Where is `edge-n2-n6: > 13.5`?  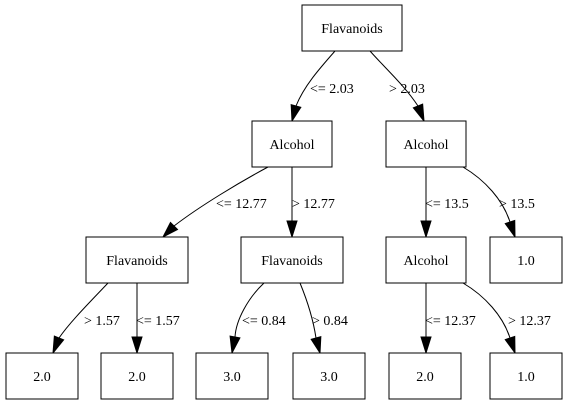
edge-n2-n6: > 13.5 is located at coordinates (498, 202).